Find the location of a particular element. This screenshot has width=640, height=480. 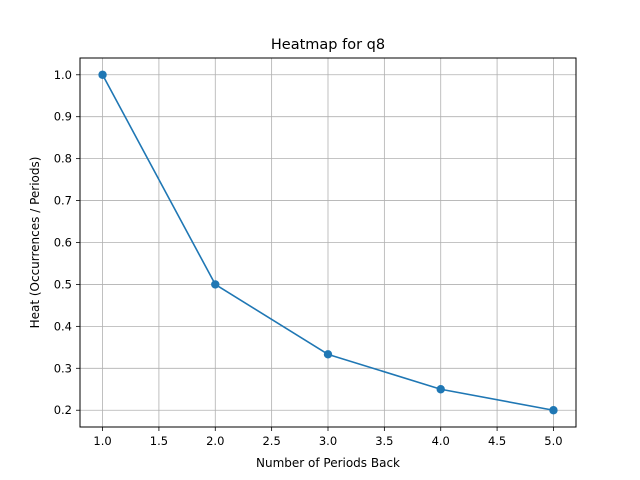

x-tick-label: 1.5 is located at coordinates (159, 441).